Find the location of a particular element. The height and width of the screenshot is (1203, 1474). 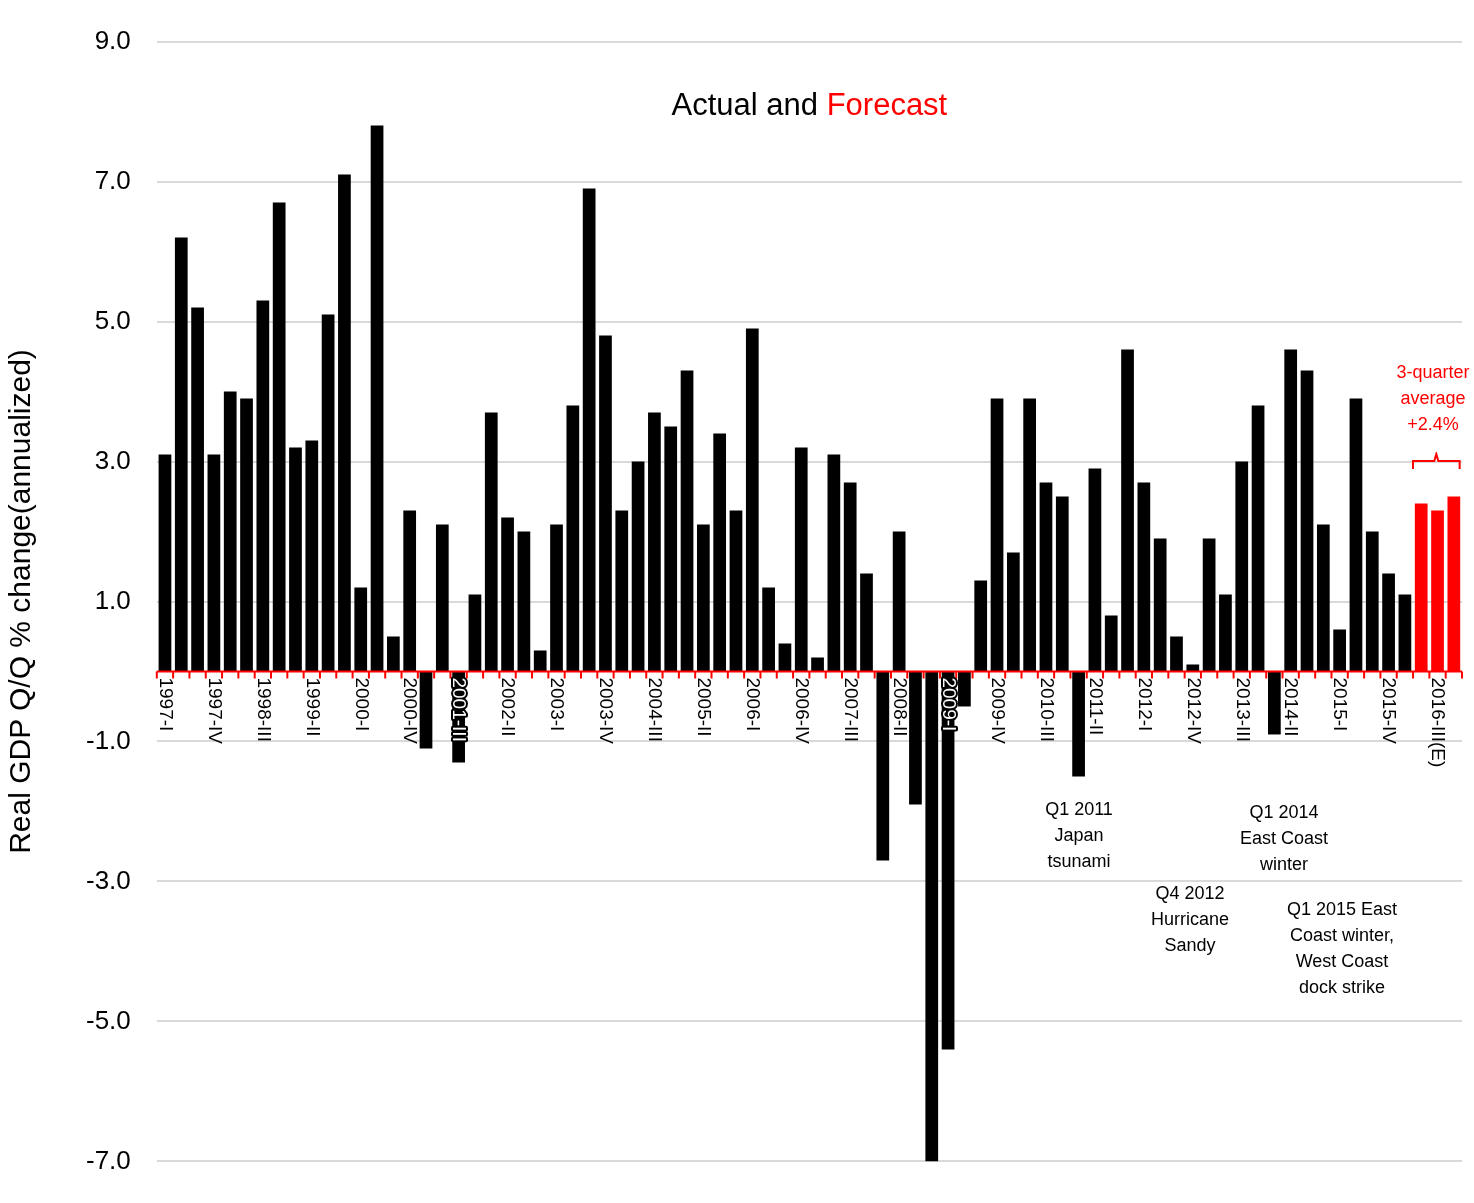

x-tick-label: 2012-I is located at coordinates (1145, 704).